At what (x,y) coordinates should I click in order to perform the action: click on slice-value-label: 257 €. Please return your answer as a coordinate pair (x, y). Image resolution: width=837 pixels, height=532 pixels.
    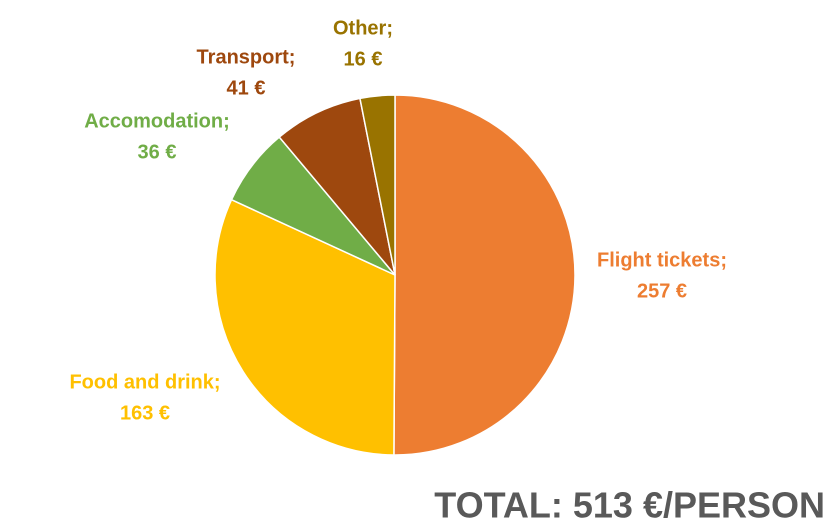
    Looking at the image, I should click on (662, 291).